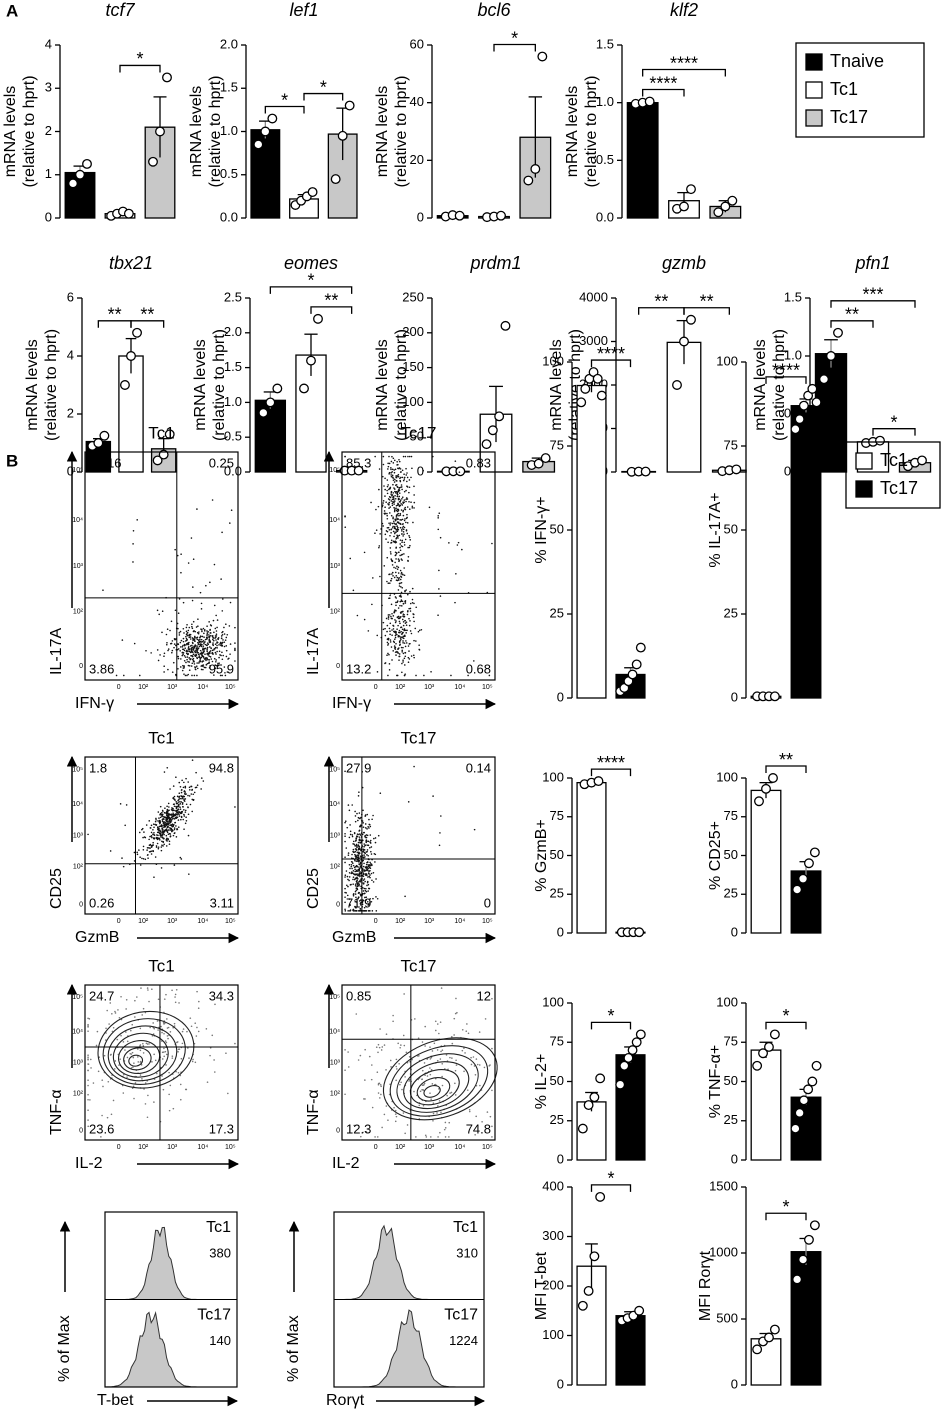 The image size is (943, 1410). Describe the element at coordinates (557, 612) in the screenshot. I see `y-tick-label: 25` at that location.